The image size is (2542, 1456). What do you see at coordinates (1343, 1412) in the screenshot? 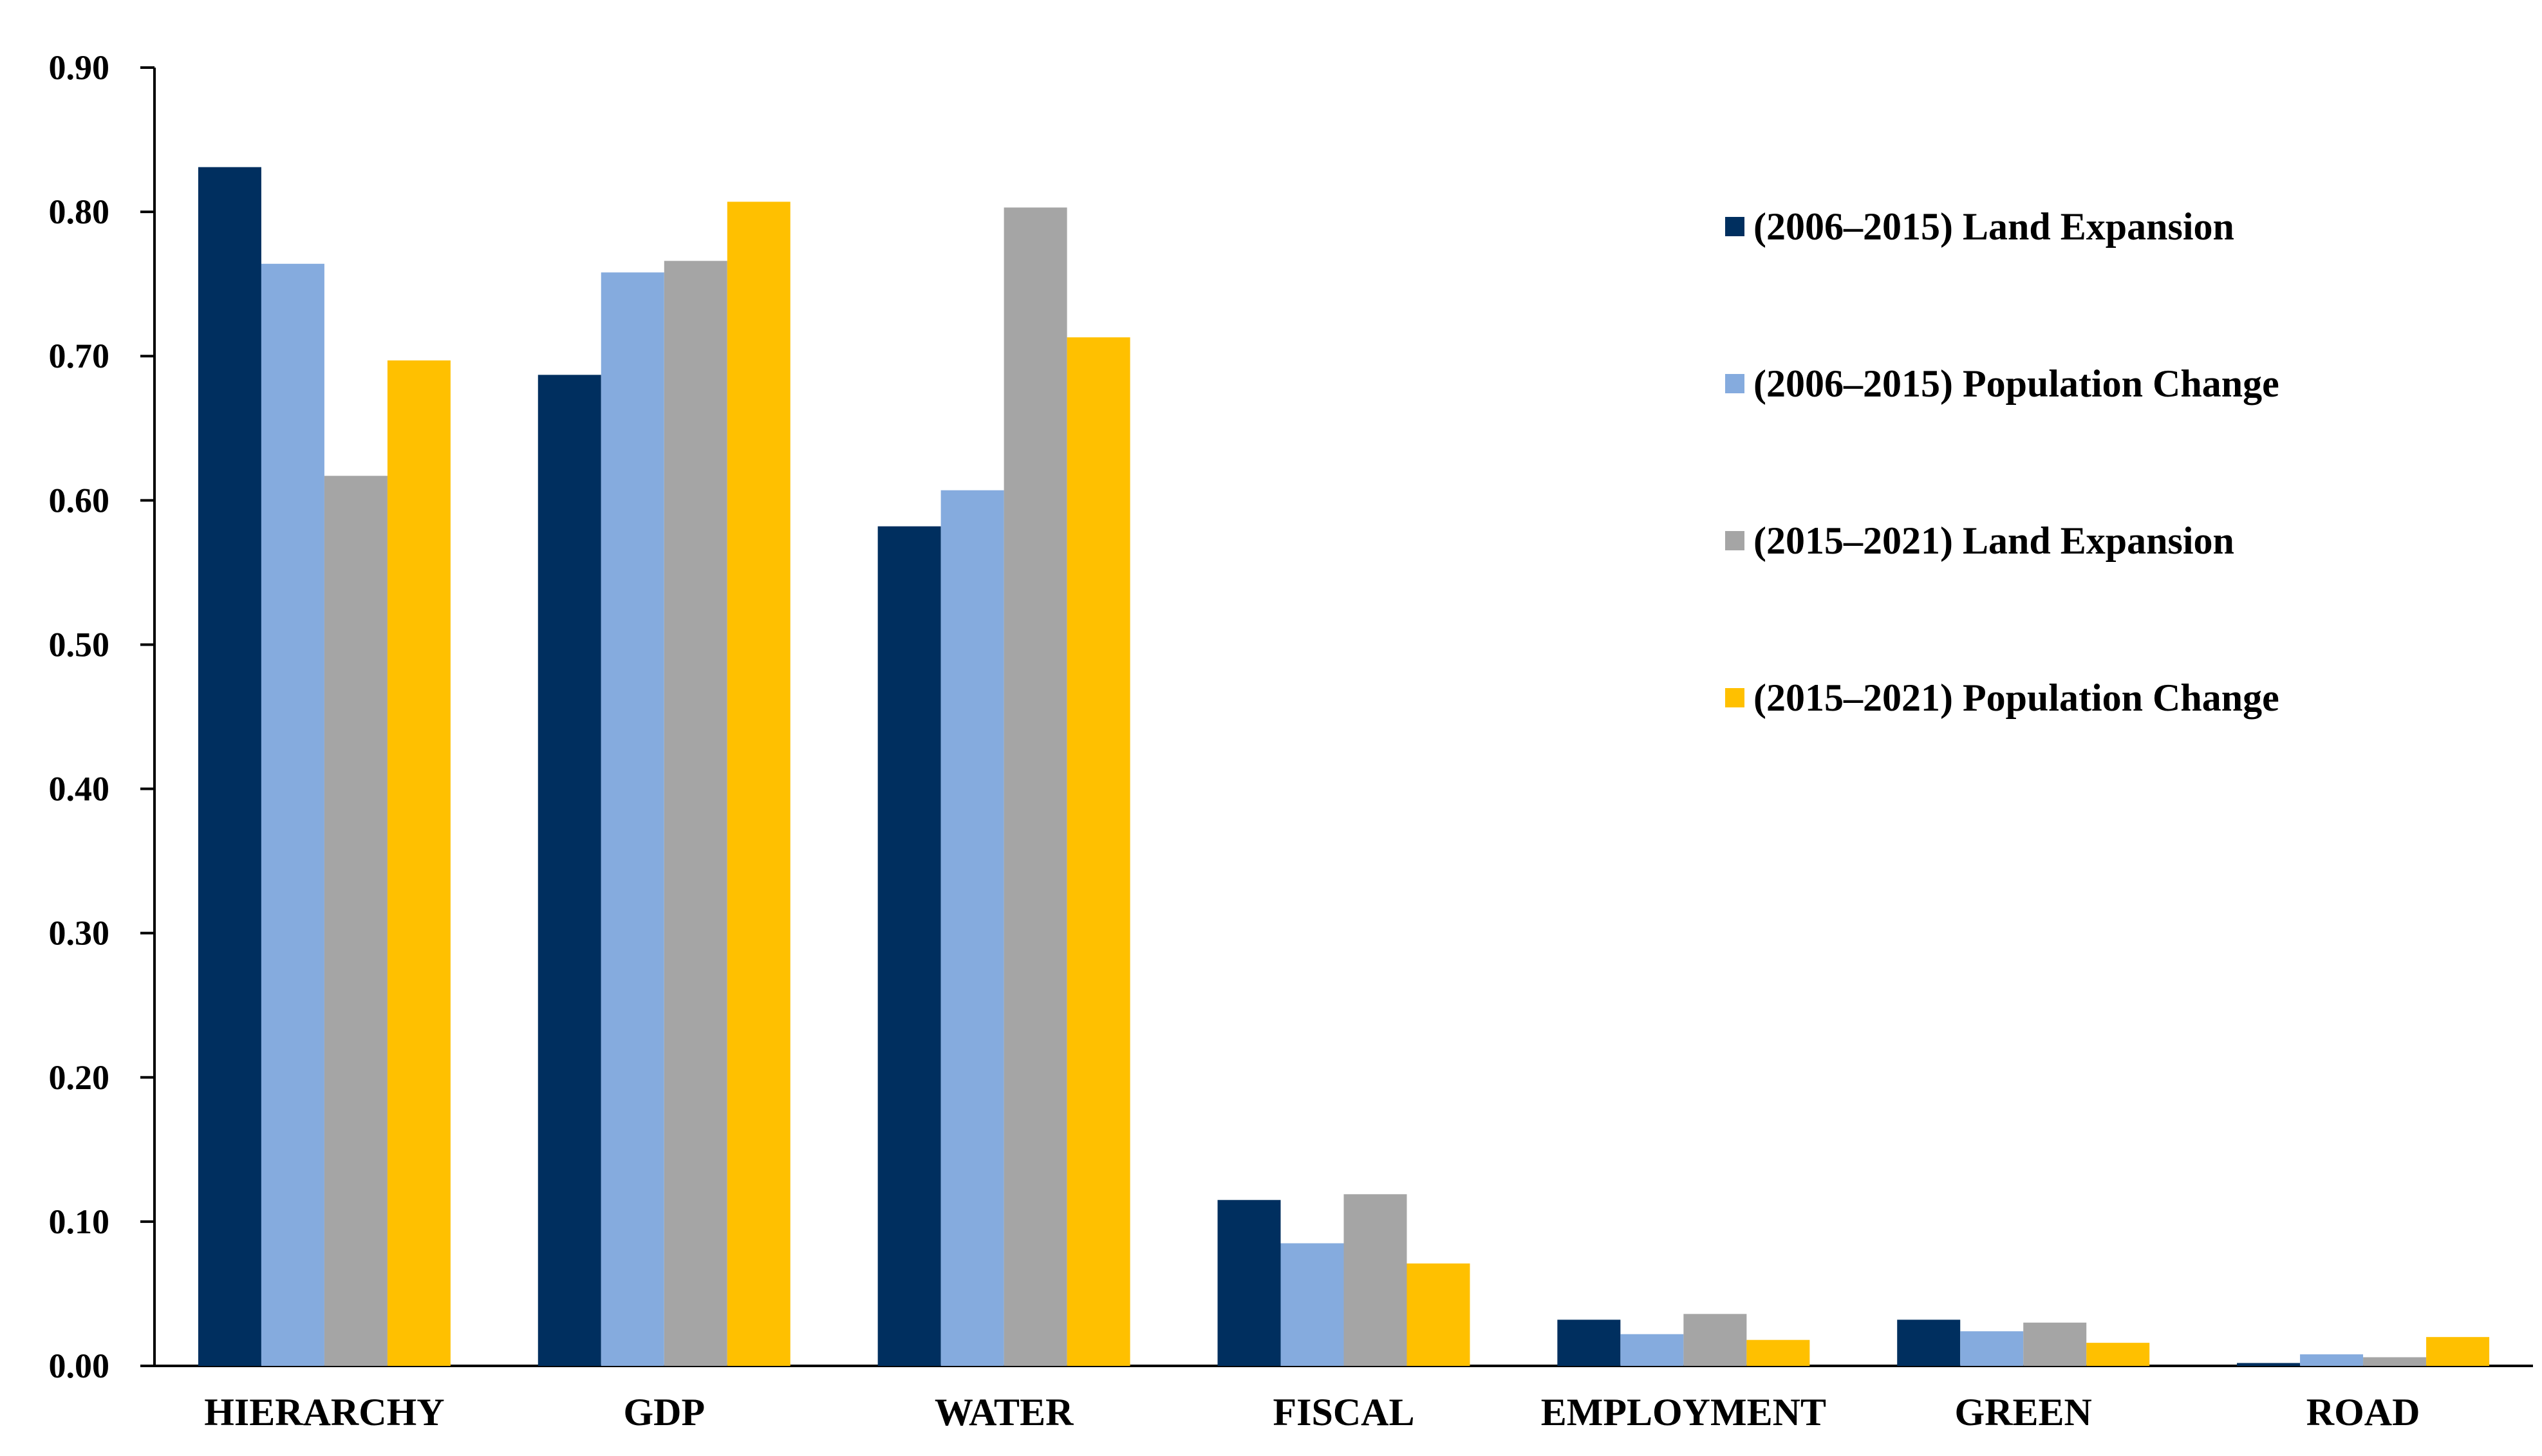
I see `x-tick-label: FISCAL` at bounding box center [1343, 1412].